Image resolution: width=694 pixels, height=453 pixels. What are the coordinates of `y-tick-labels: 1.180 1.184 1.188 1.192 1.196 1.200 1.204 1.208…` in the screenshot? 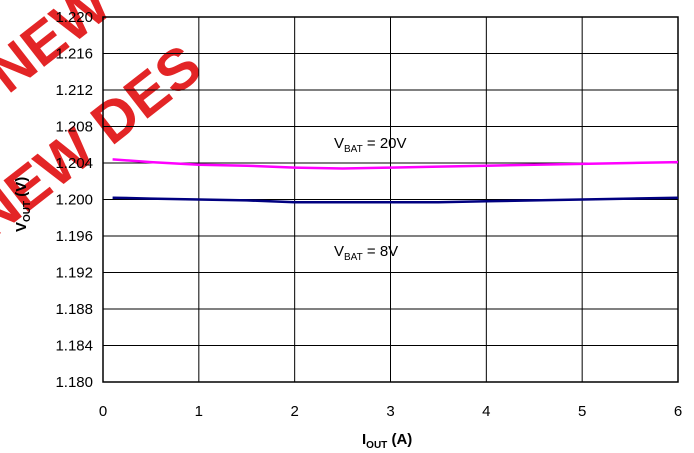 It's located at (74, 200).